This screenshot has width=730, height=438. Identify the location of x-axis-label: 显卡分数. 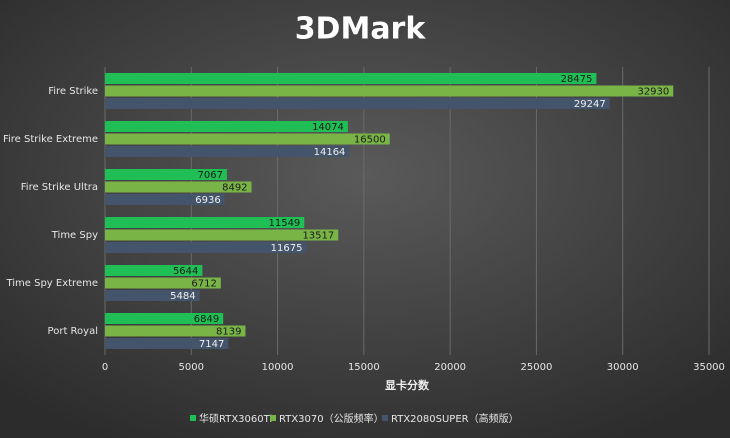
(407, 385).